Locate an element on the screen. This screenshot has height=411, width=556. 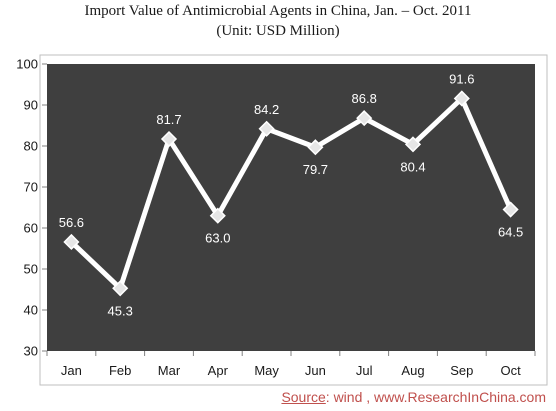
y-tick-label: 50 is located at coordinates (31, 269).